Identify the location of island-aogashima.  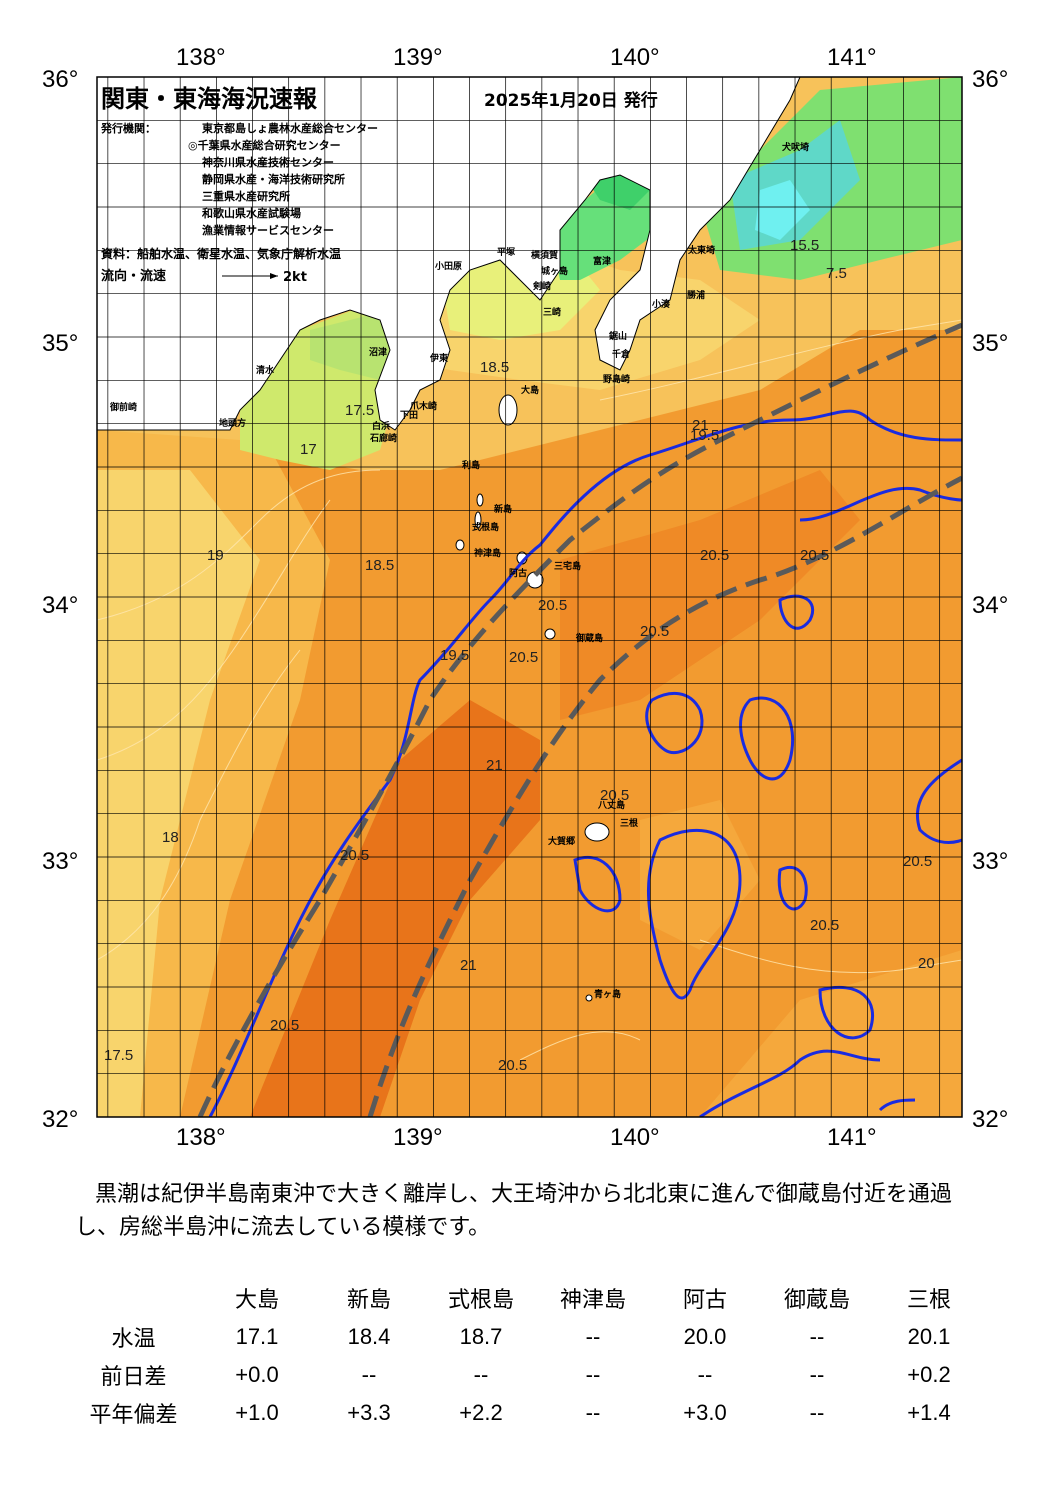
(589, 998).